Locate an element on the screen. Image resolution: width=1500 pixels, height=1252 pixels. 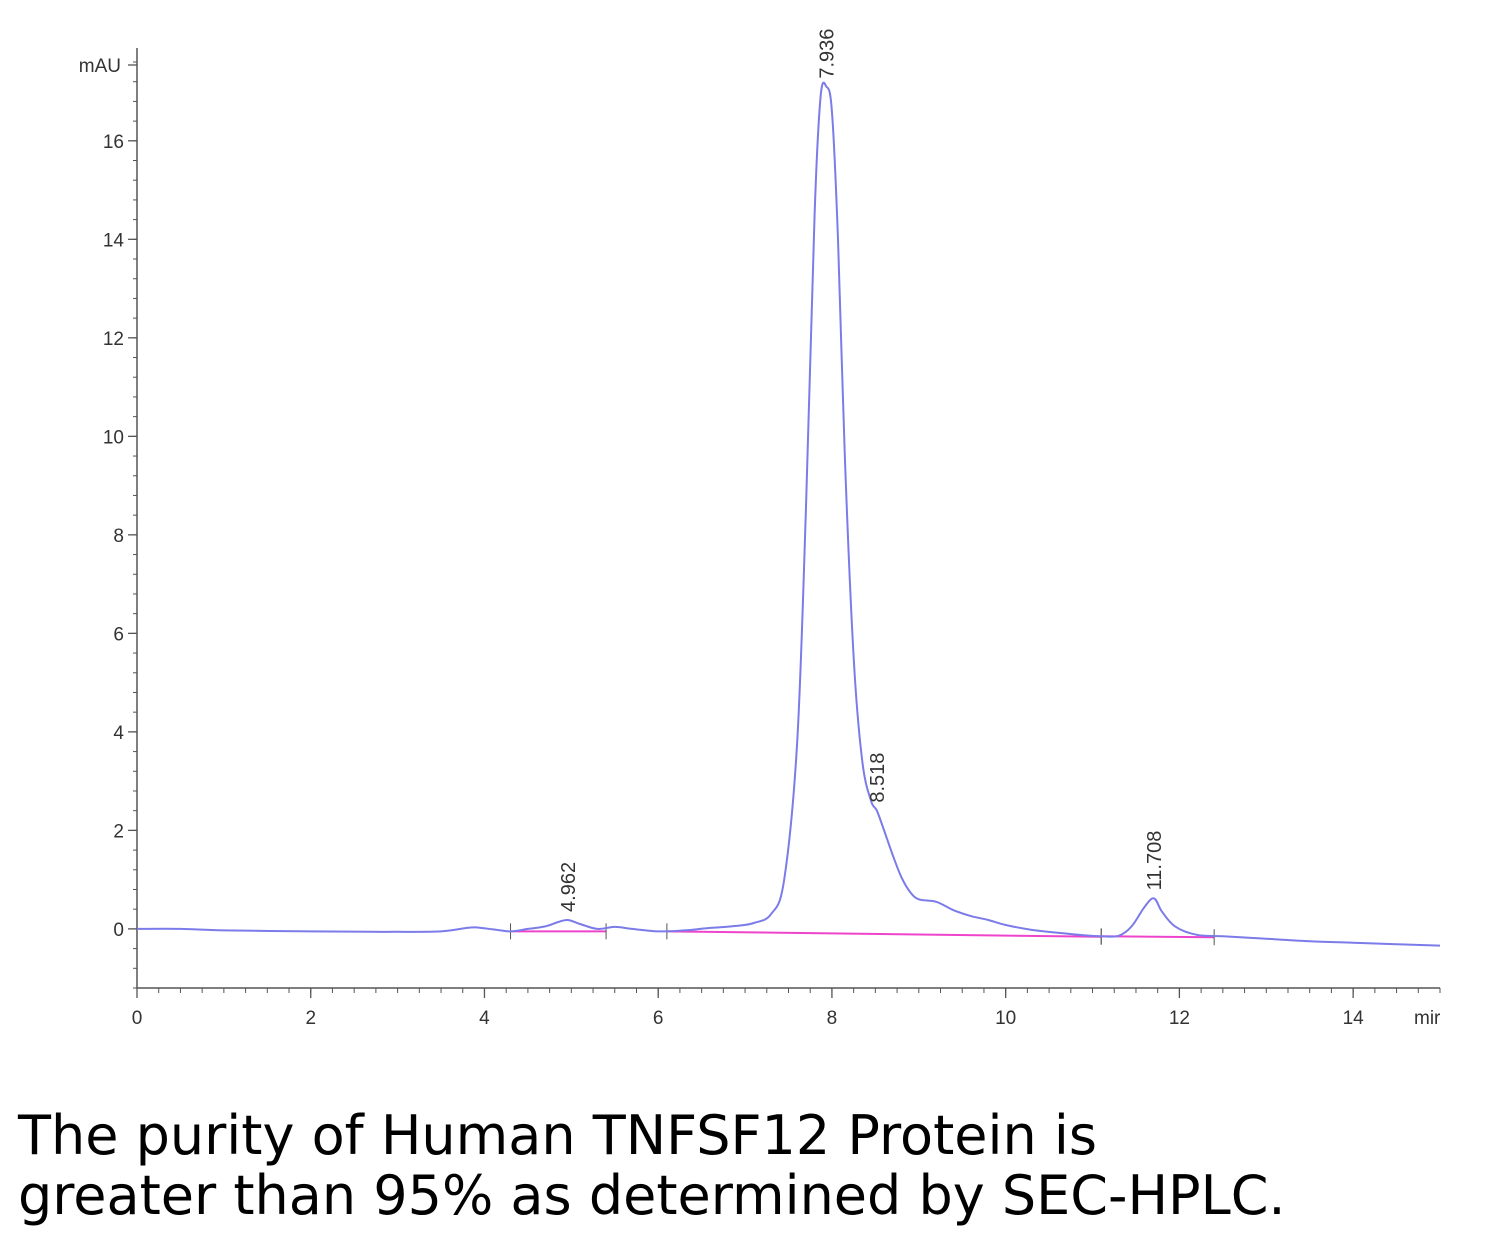
x-tick-label: 8 is located at coordinates (832, 1018).